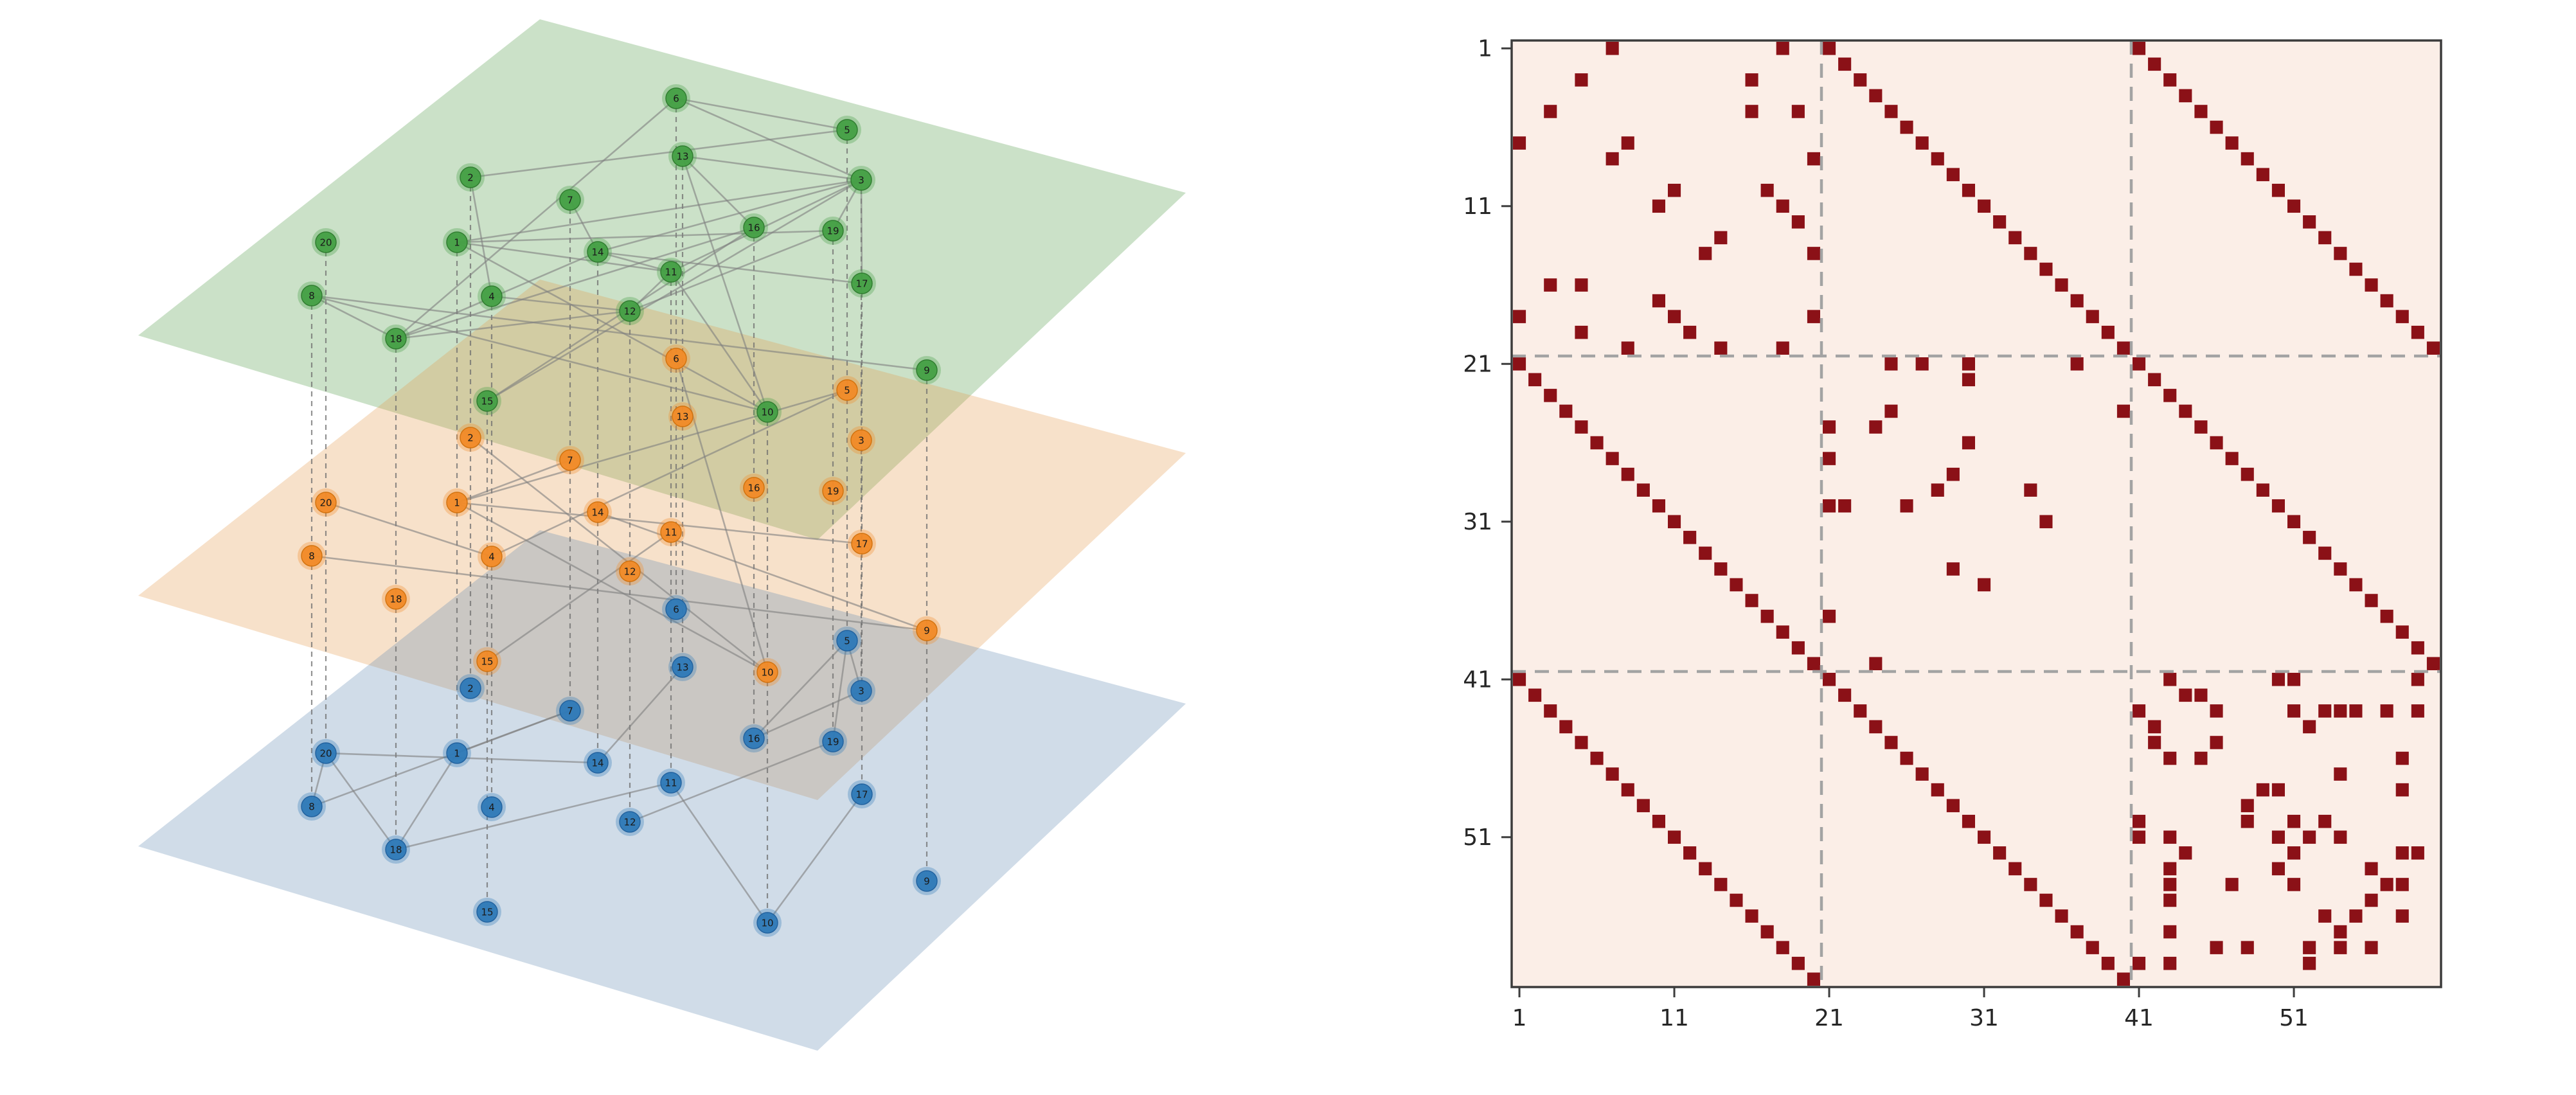 The width and height of the screenshot is (2576, 1095). Describe the element at coordinates (1798, 648) in the screenshot. I see `matrix-cell-r39-c19` at that location.